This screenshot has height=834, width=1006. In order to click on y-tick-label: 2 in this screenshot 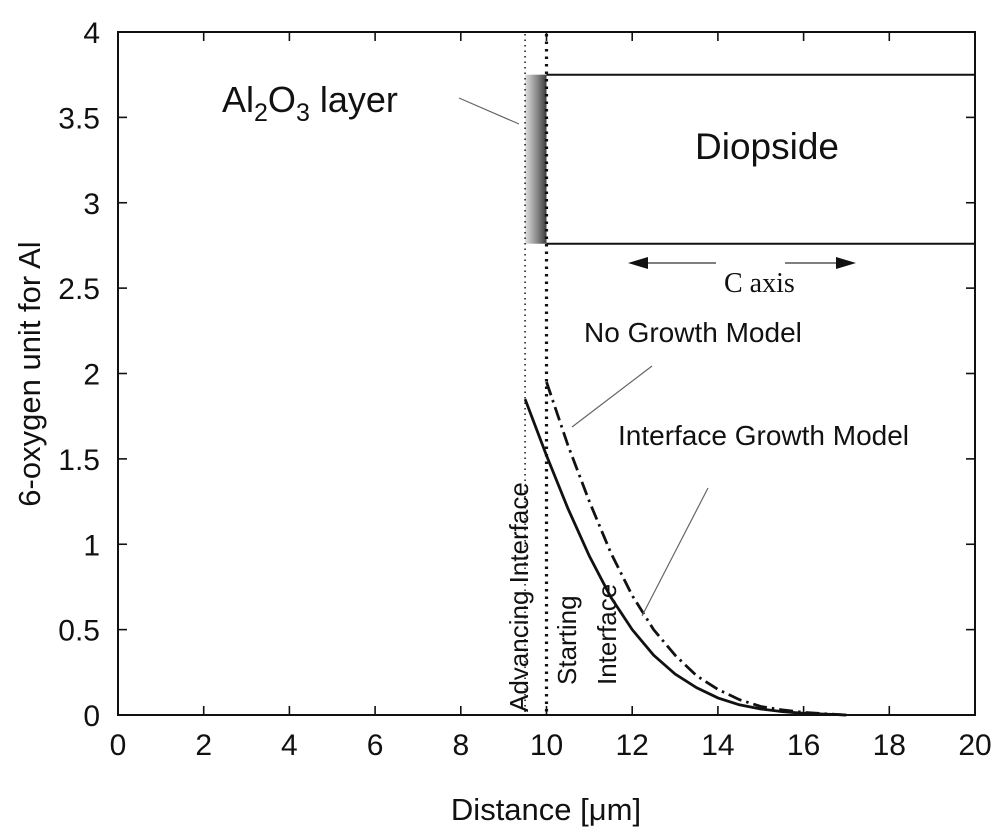, I will do `click(91, 375)`.